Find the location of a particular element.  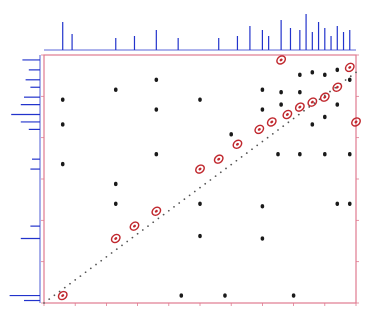

left-projection-spectrum is located at coordinates (25, 179).